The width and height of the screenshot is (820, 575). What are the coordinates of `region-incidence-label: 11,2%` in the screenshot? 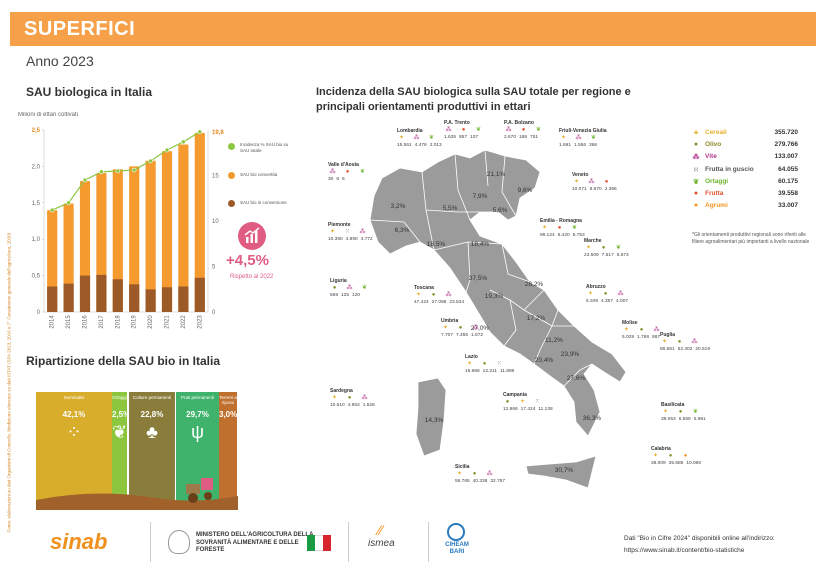 It's located at (554, 340).